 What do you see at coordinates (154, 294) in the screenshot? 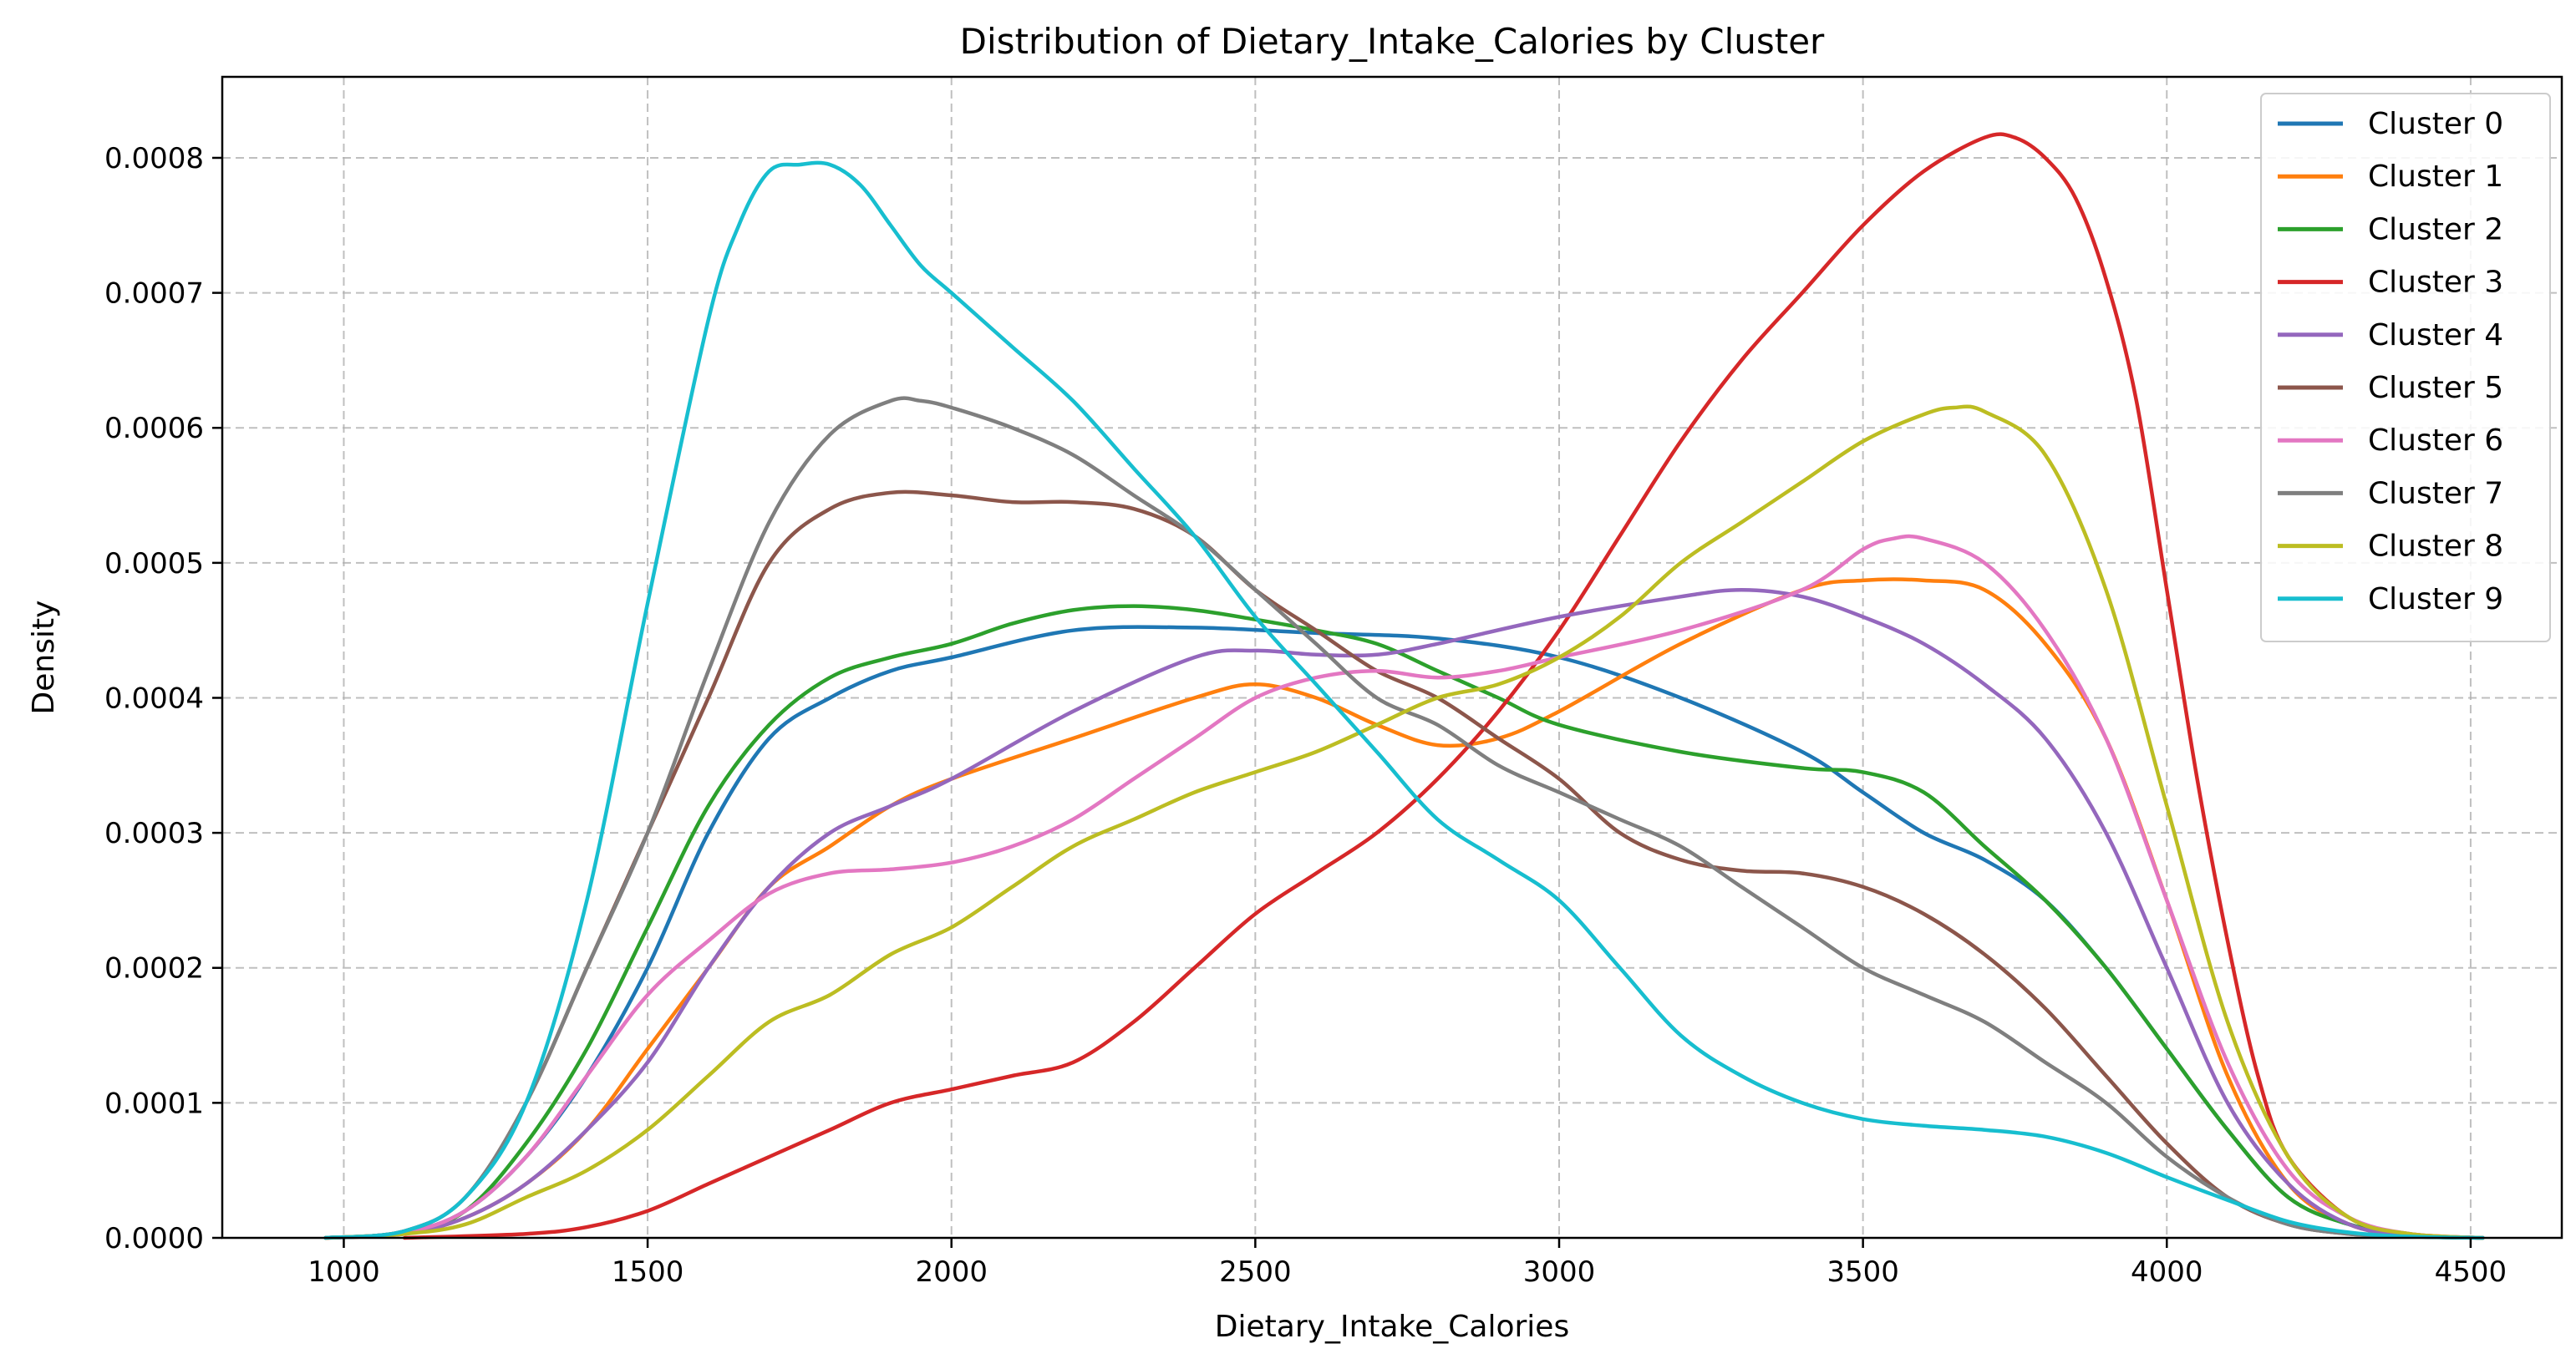
I see `y-tick-label: 0.0007` at bounding box center [154, 294].